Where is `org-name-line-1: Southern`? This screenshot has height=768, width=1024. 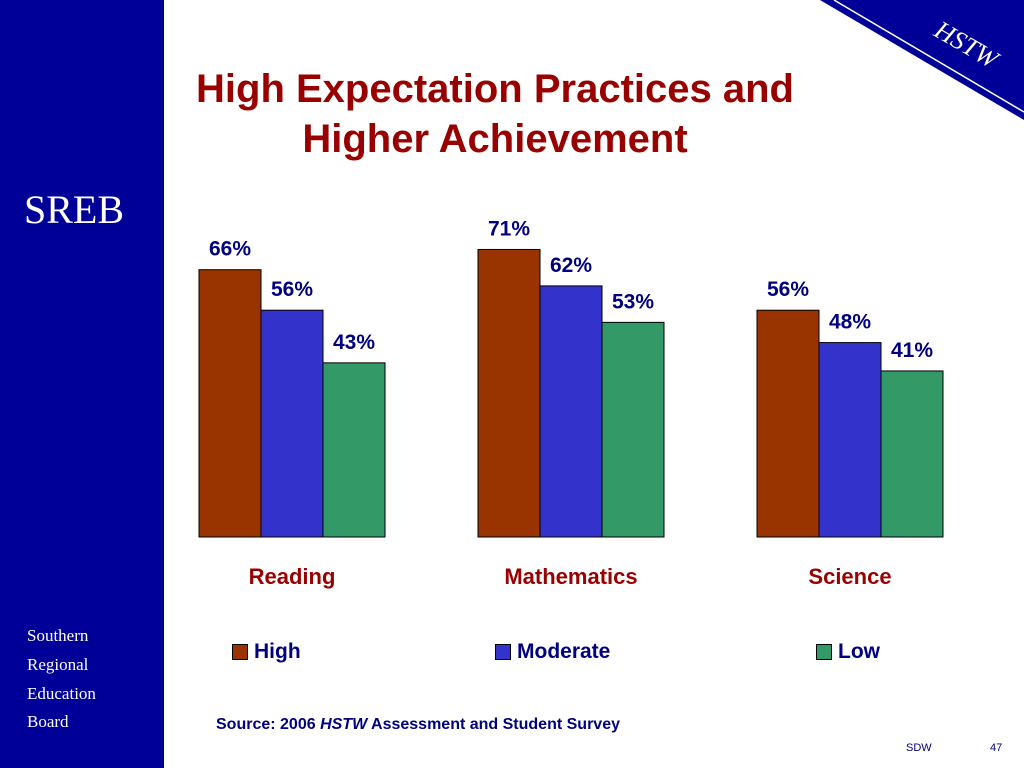
org-name-line-1: Southern is located at coordinates (58, 635).